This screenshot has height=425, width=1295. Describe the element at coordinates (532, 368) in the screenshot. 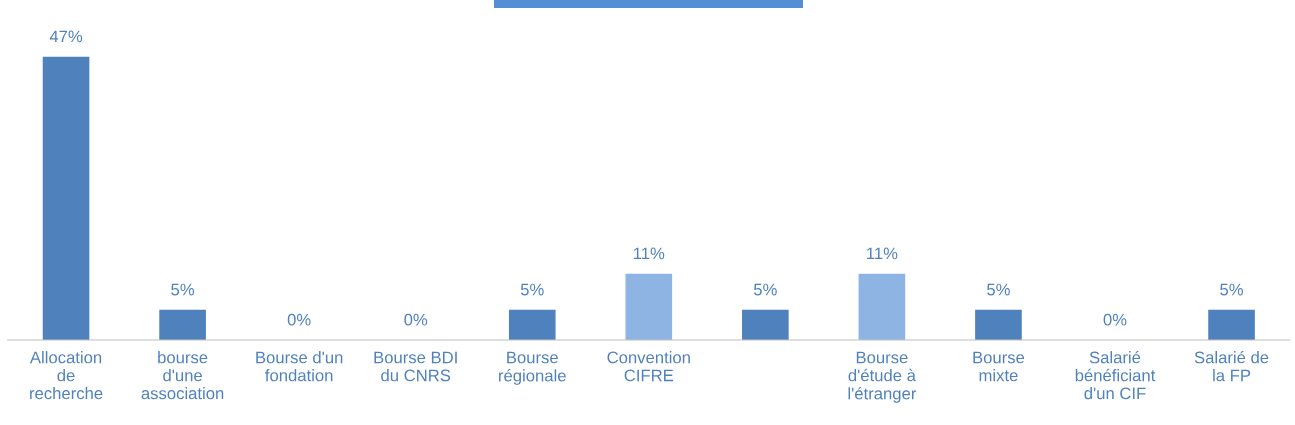

I see `x-tick-label: Bourse régionale` at that location.